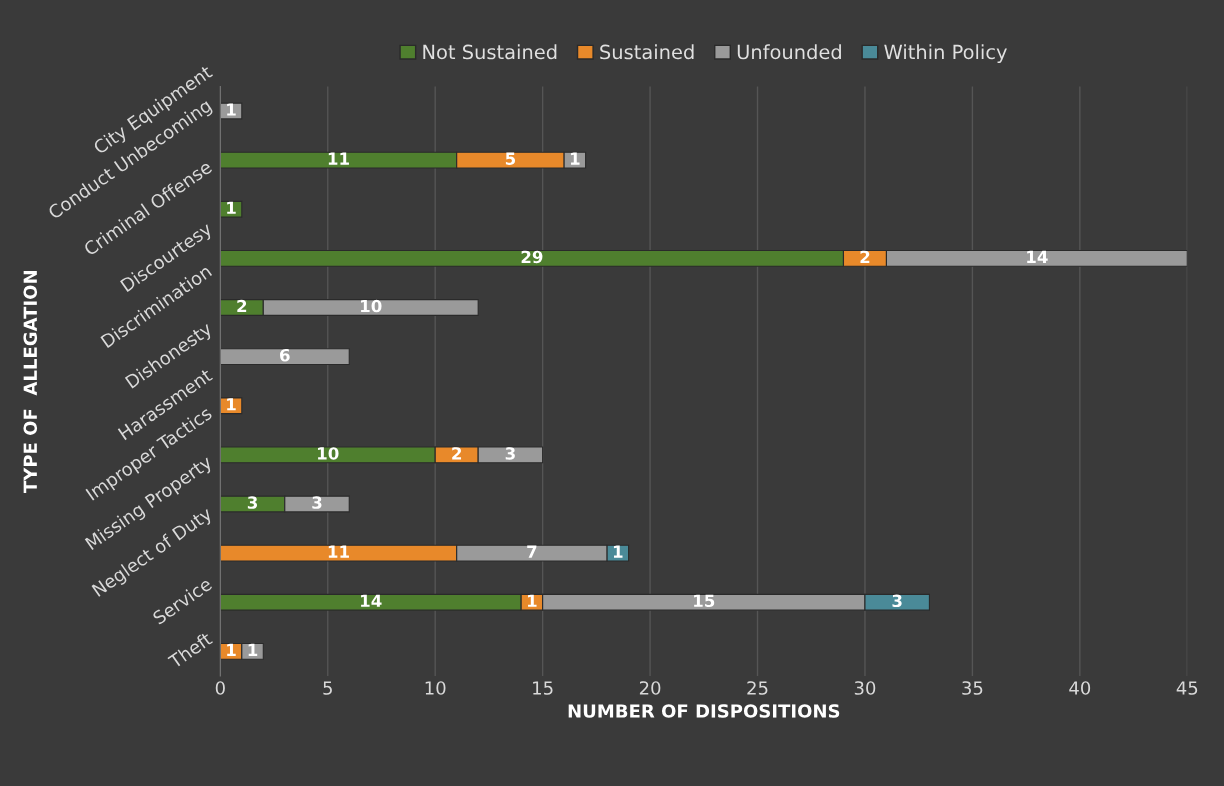 Image resolution: width=1224 pixels, height=786 pixels. I want to click on x-tick-label: 30, so click(865, 688).